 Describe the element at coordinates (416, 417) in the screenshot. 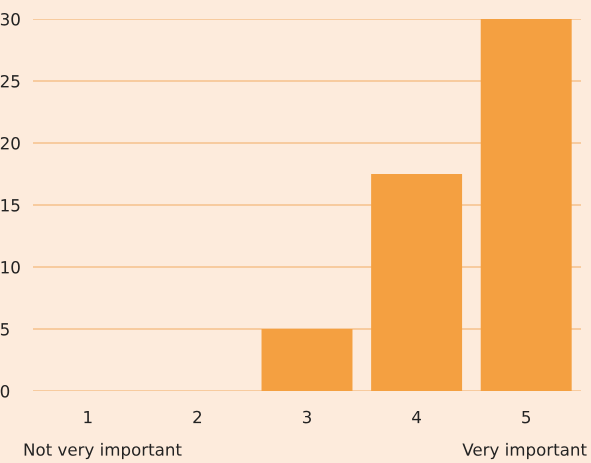

I see `x-tick-label: 4` at that location.